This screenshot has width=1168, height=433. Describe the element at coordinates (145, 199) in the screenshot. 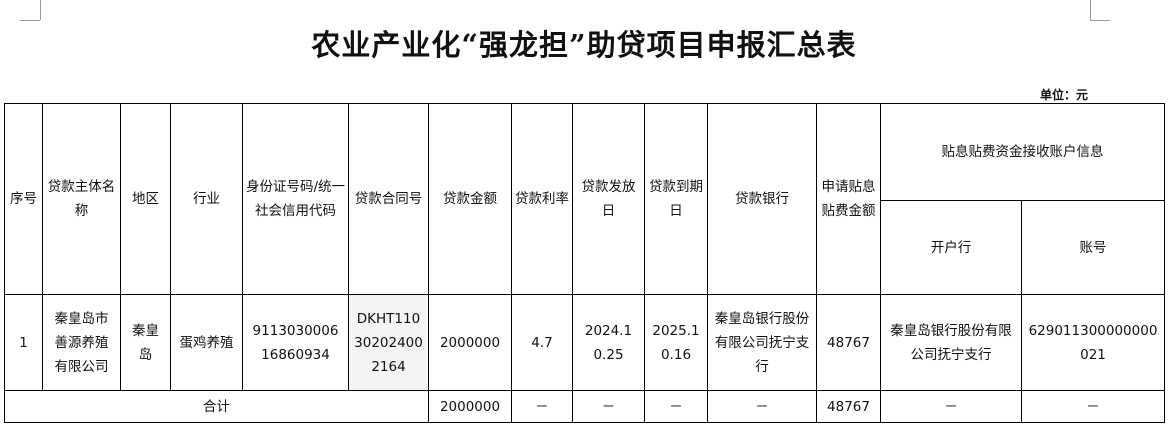

I see `header-region: 地区` at that location.